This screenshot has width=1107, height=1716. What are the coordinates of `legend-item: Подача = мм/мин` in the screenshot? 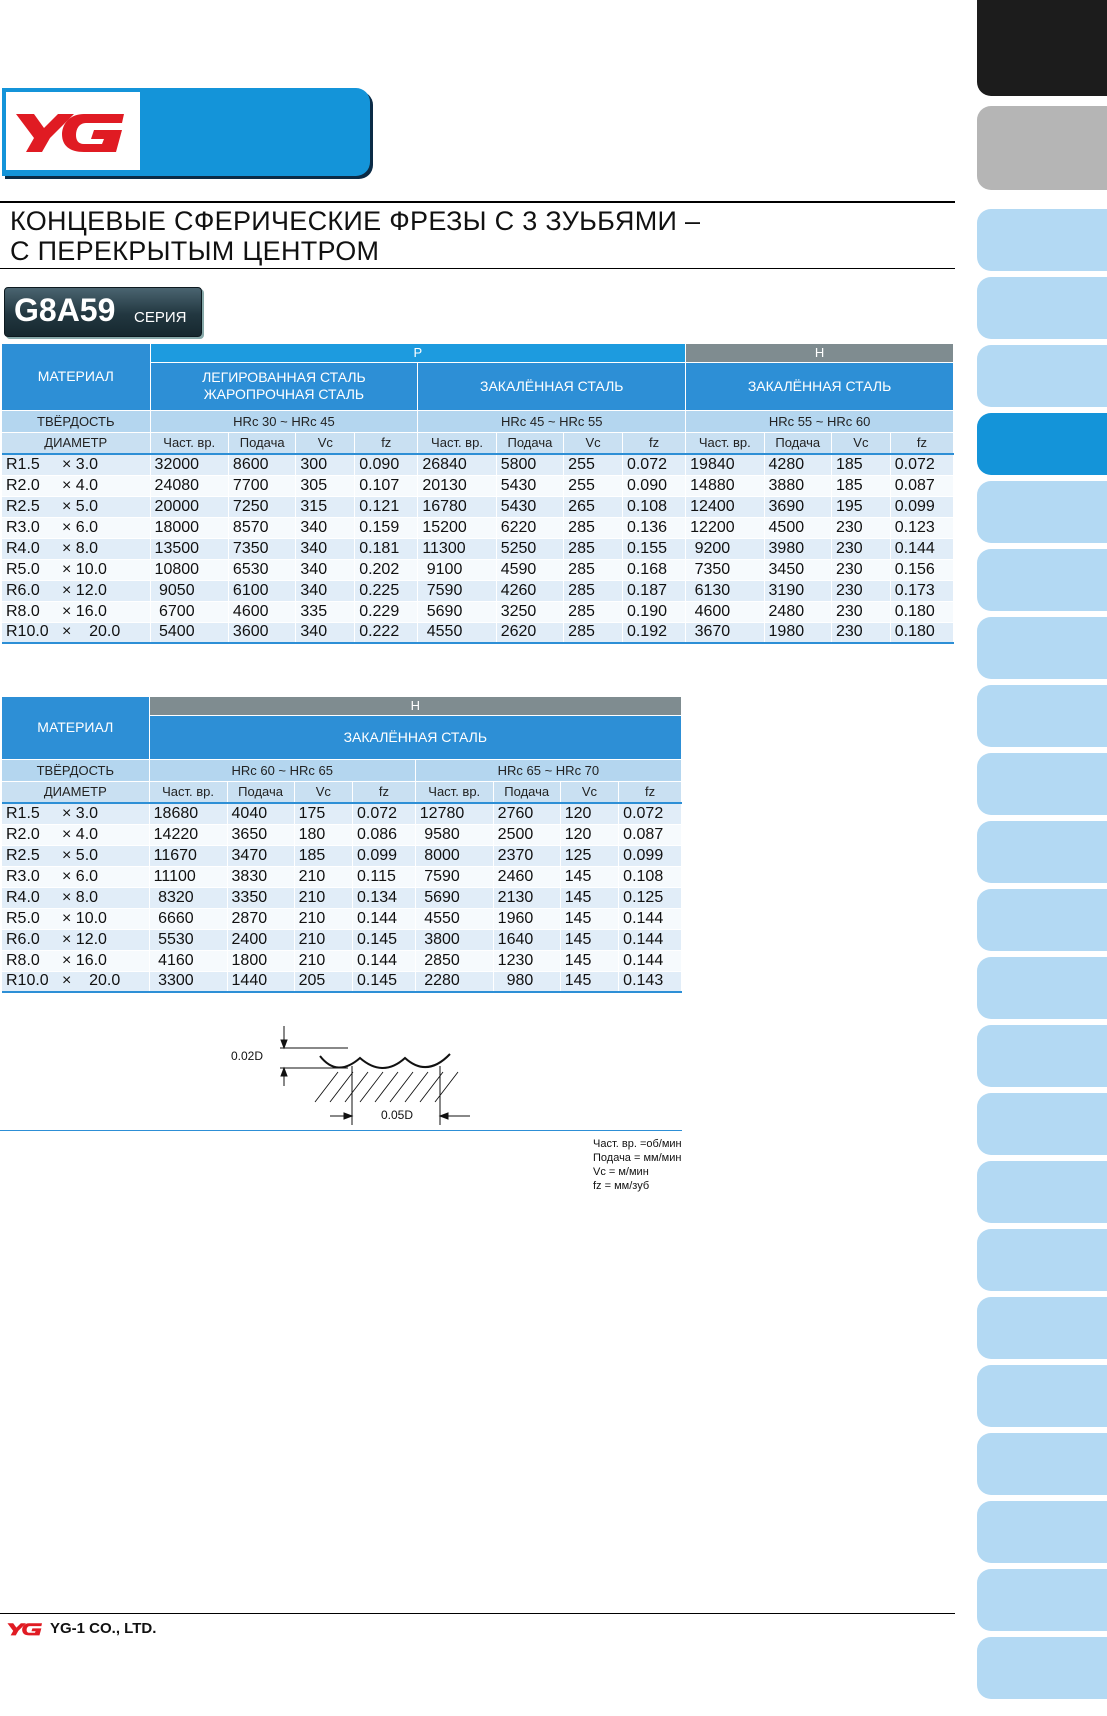 It's located at (637, 1158).